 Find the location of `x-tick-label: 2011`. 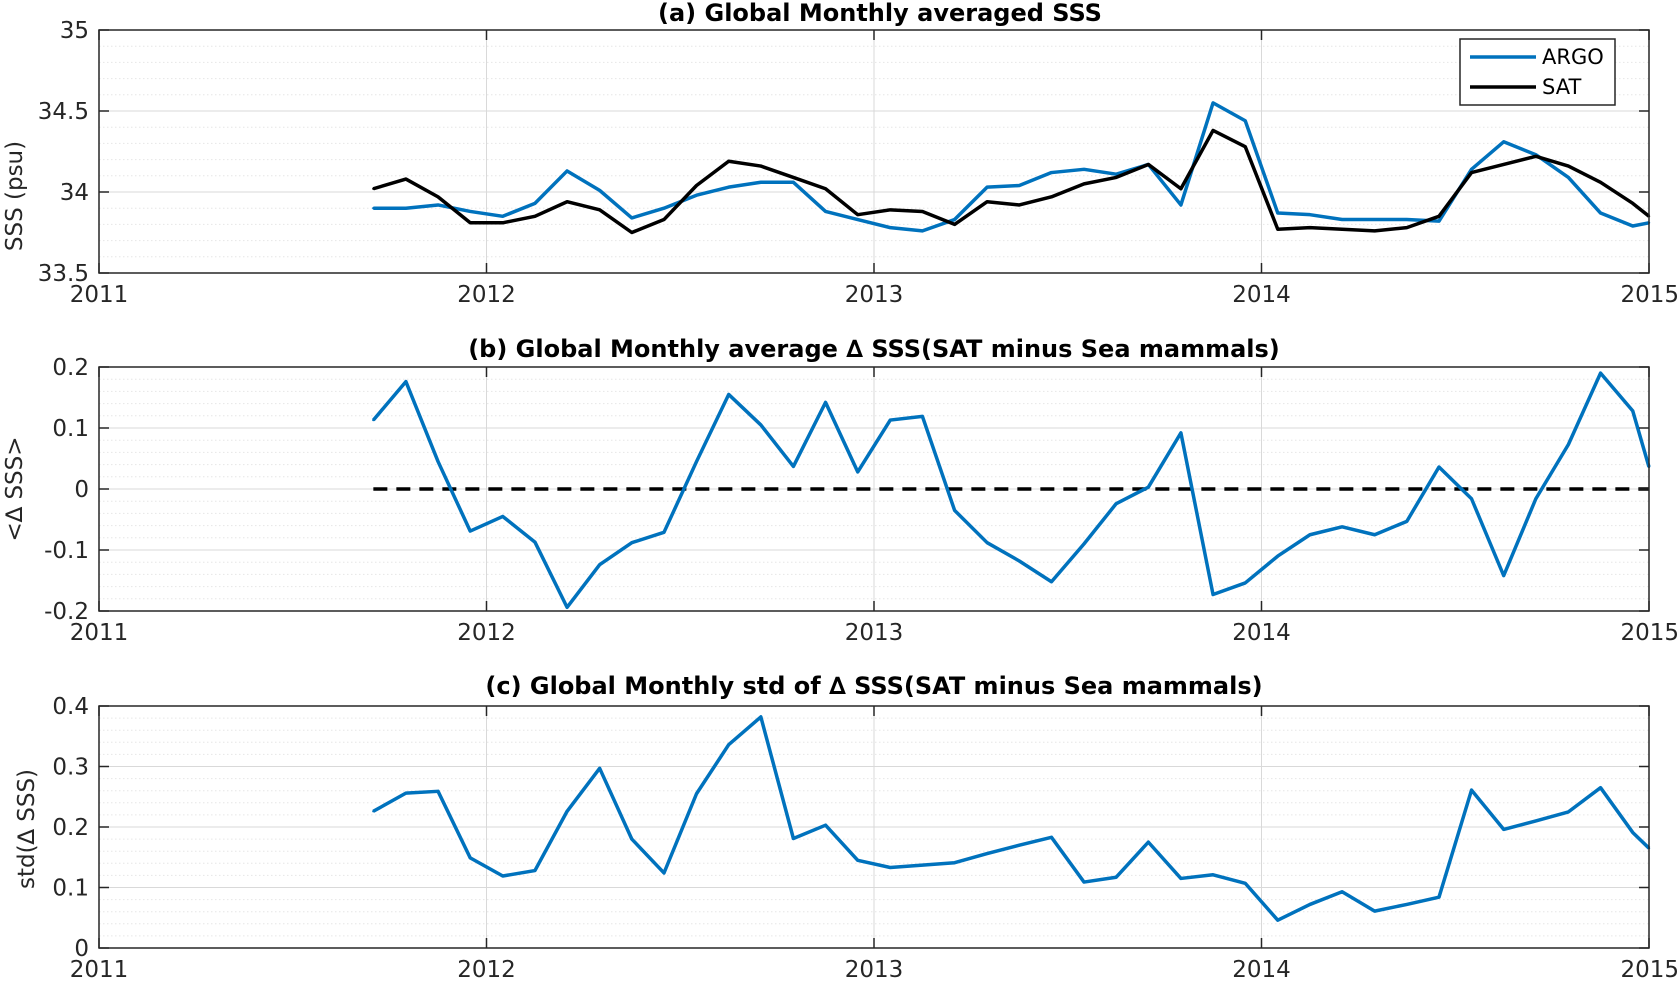

x-tick-label: 2011 is located at coordinates (99, 633).